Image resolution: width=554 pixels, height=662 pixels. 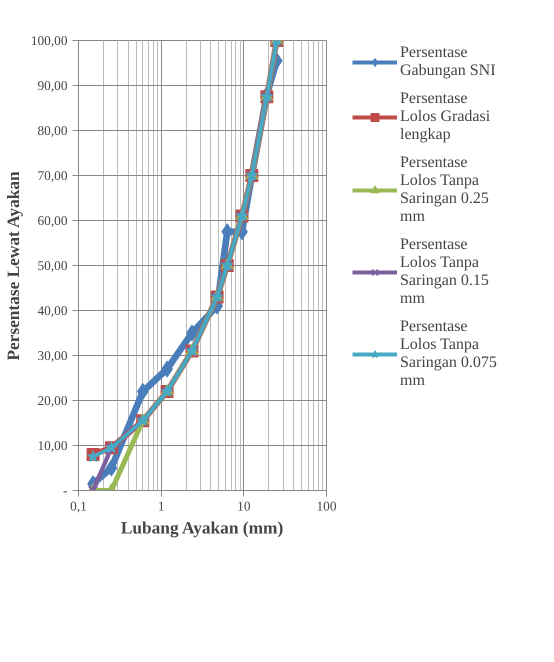 I want to click on y-tick-label: 90,00, so click(x=53, y=85).